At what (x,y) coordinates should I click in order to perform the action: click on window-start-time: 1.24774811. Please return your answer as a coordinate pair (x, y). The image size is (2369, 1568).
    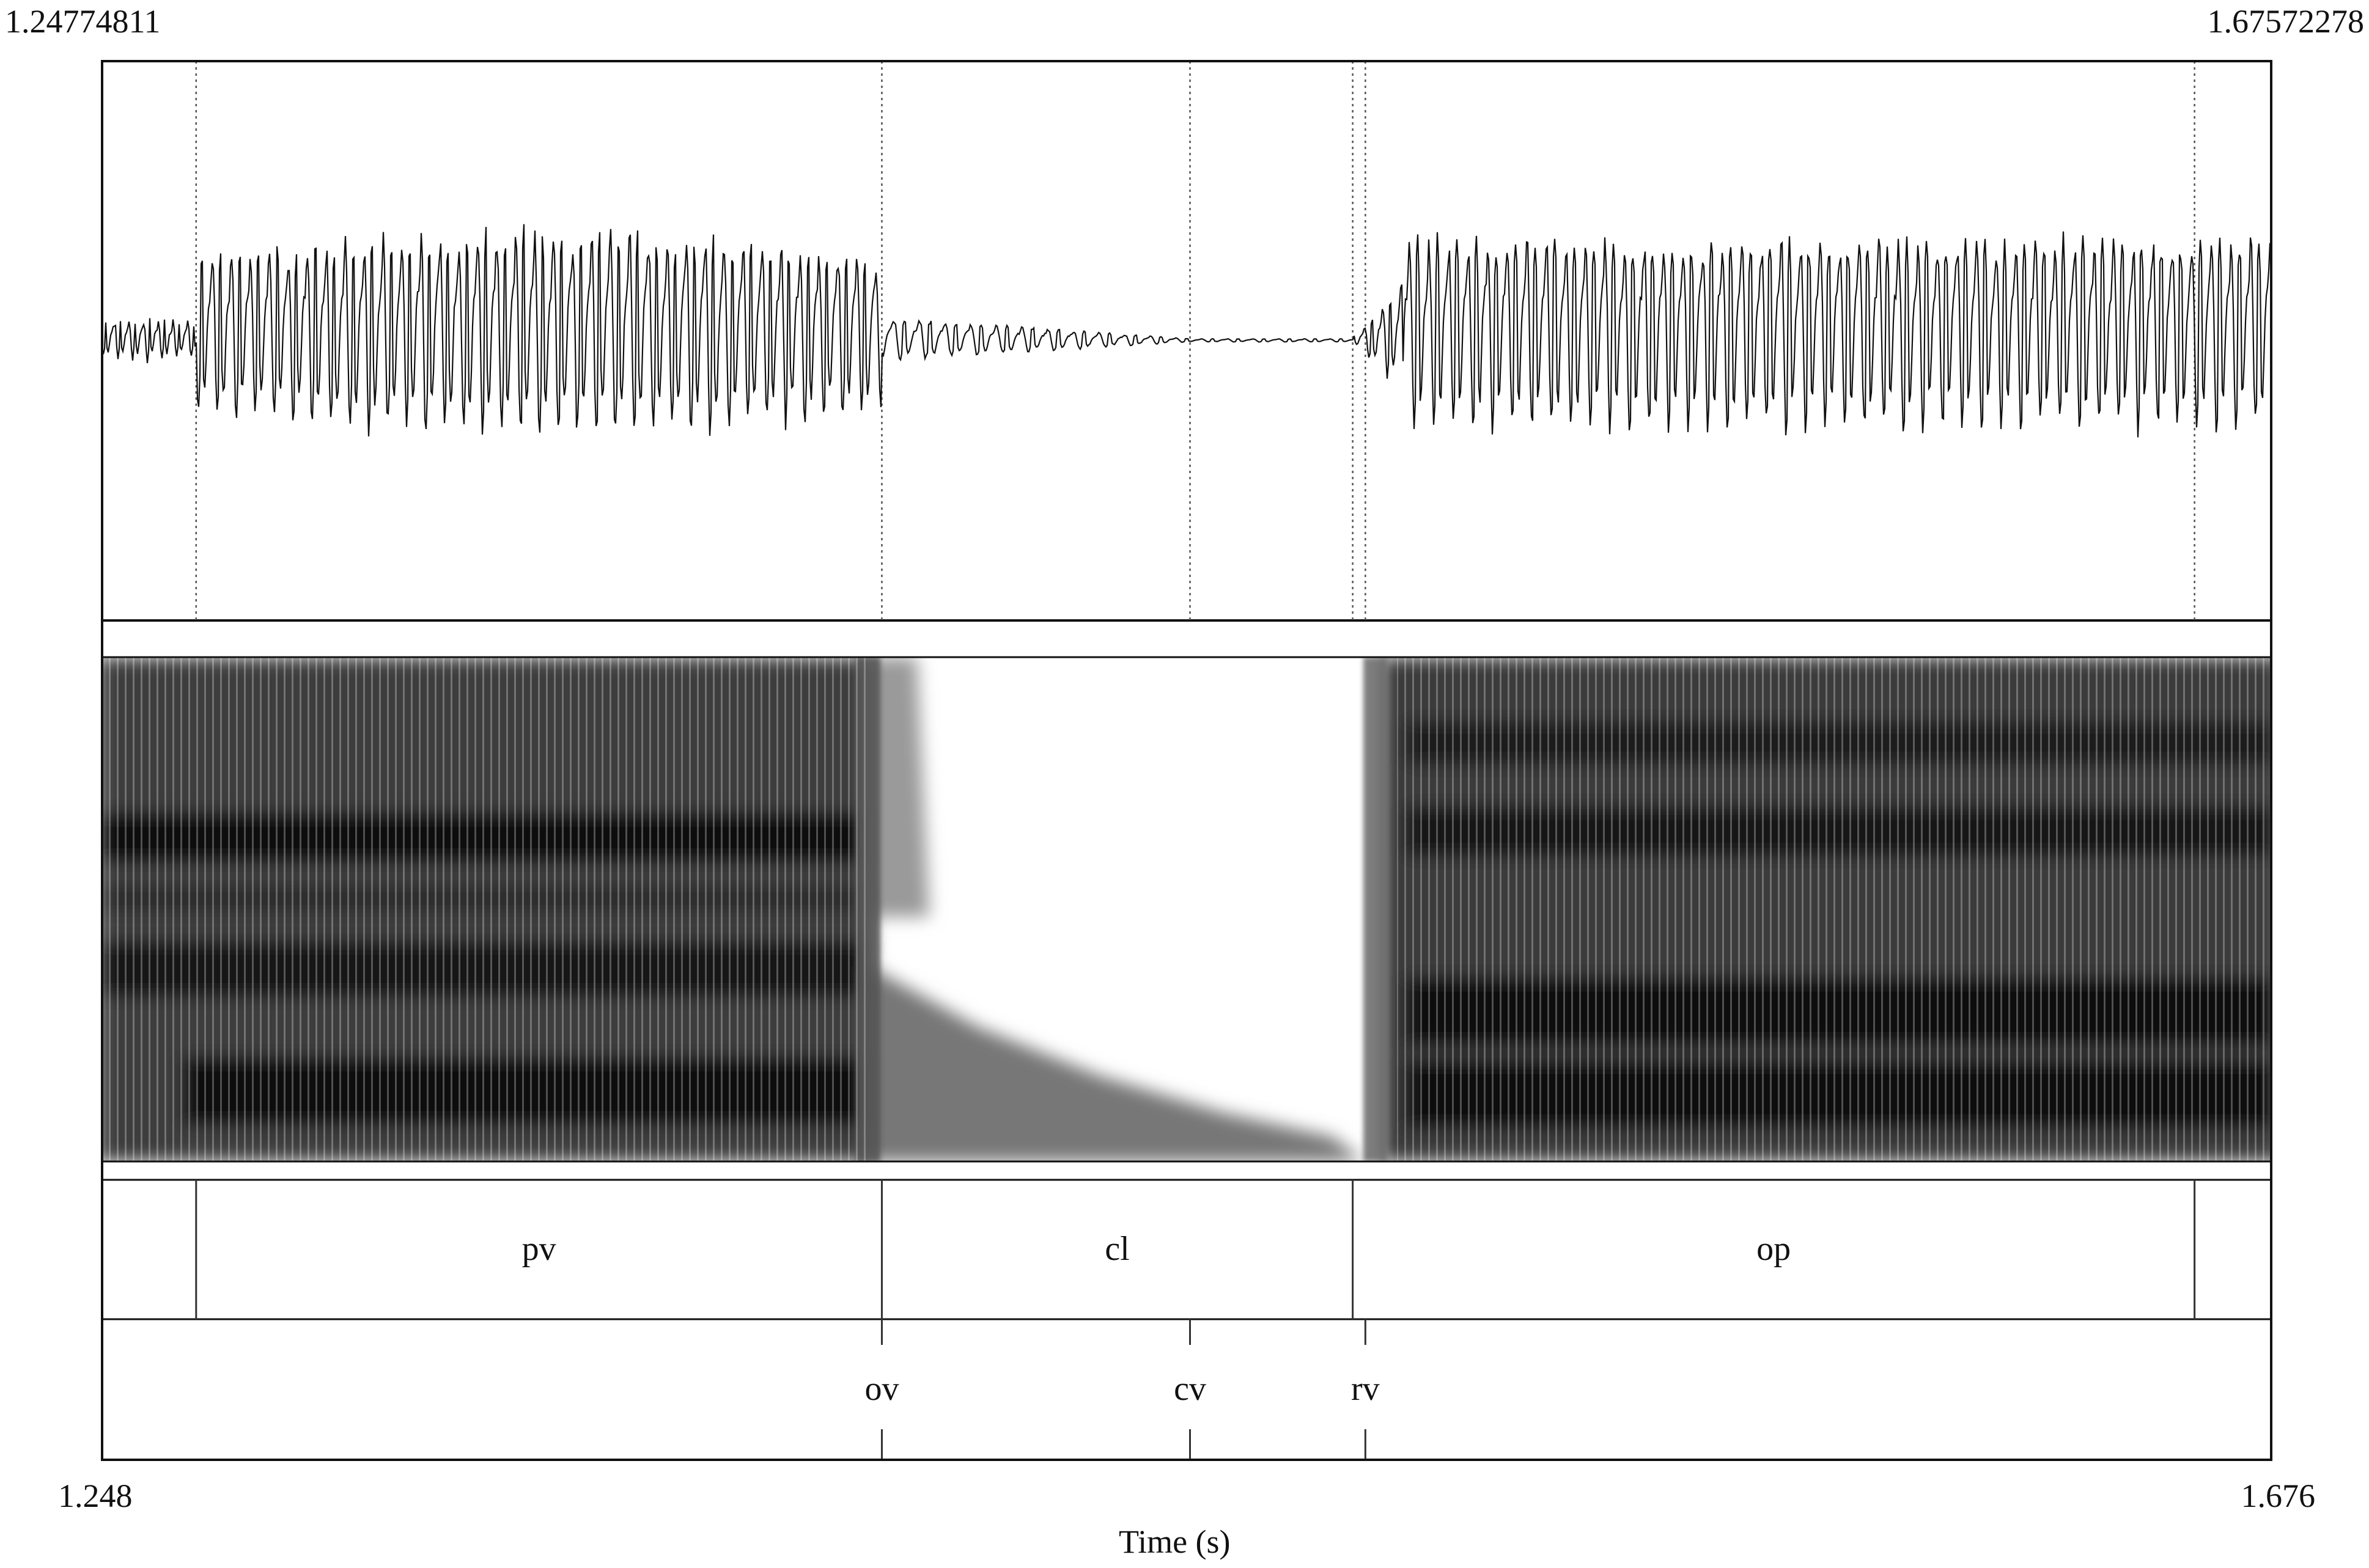
    Looking at the image, I should click on (83, 21).